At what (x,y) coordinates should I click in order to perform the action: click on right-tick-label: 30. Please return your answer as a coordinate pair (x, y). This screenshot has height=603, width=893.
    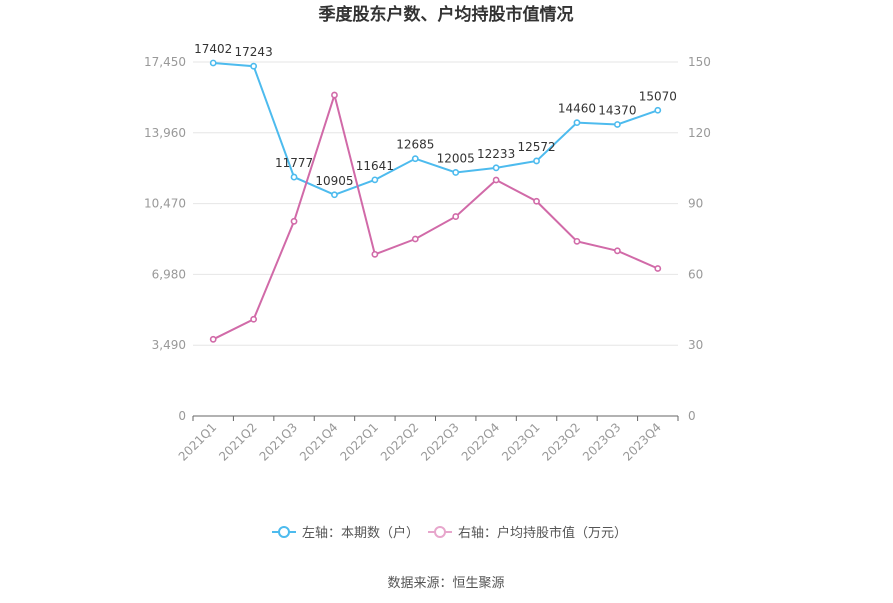
    Looking at the image, I should click on (695, 345).